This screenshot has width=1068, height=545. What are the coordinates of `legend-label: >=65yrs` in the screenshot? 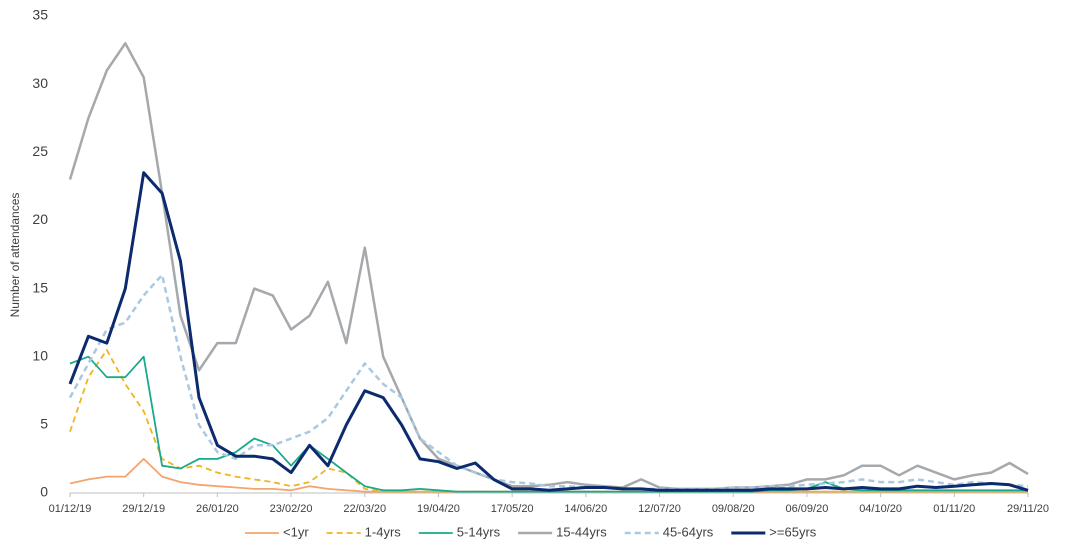 It's located at (792, 531).